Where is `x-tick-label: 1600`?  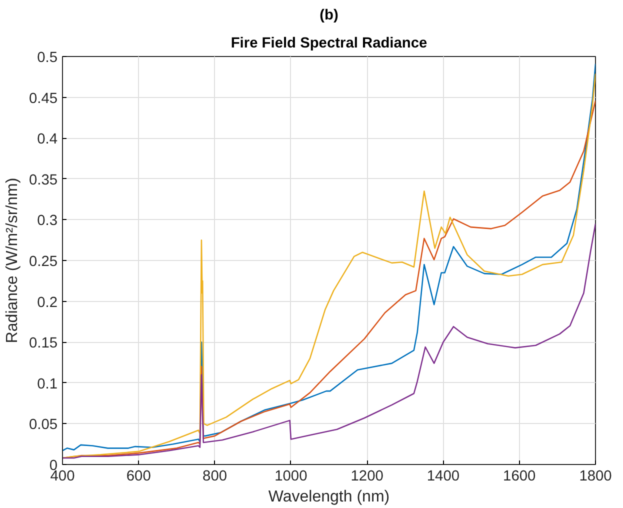
x-tick-label: 1600 is located at coordinates (519, 476).